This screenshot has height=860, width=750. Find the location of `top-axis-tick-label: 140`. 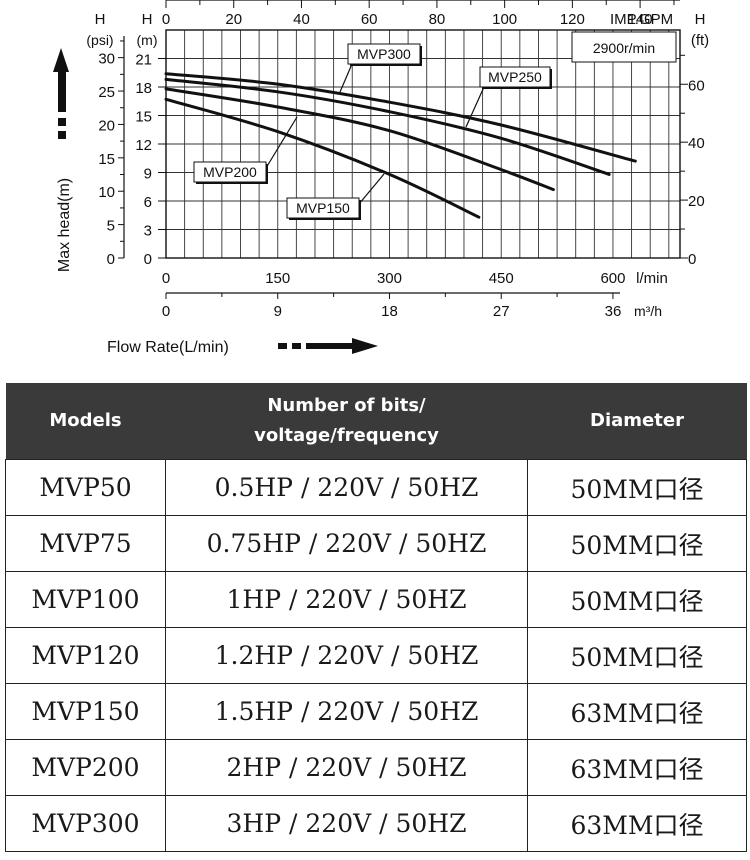

top-axis-tick-label: 140 is located at coordinates (640, 19).